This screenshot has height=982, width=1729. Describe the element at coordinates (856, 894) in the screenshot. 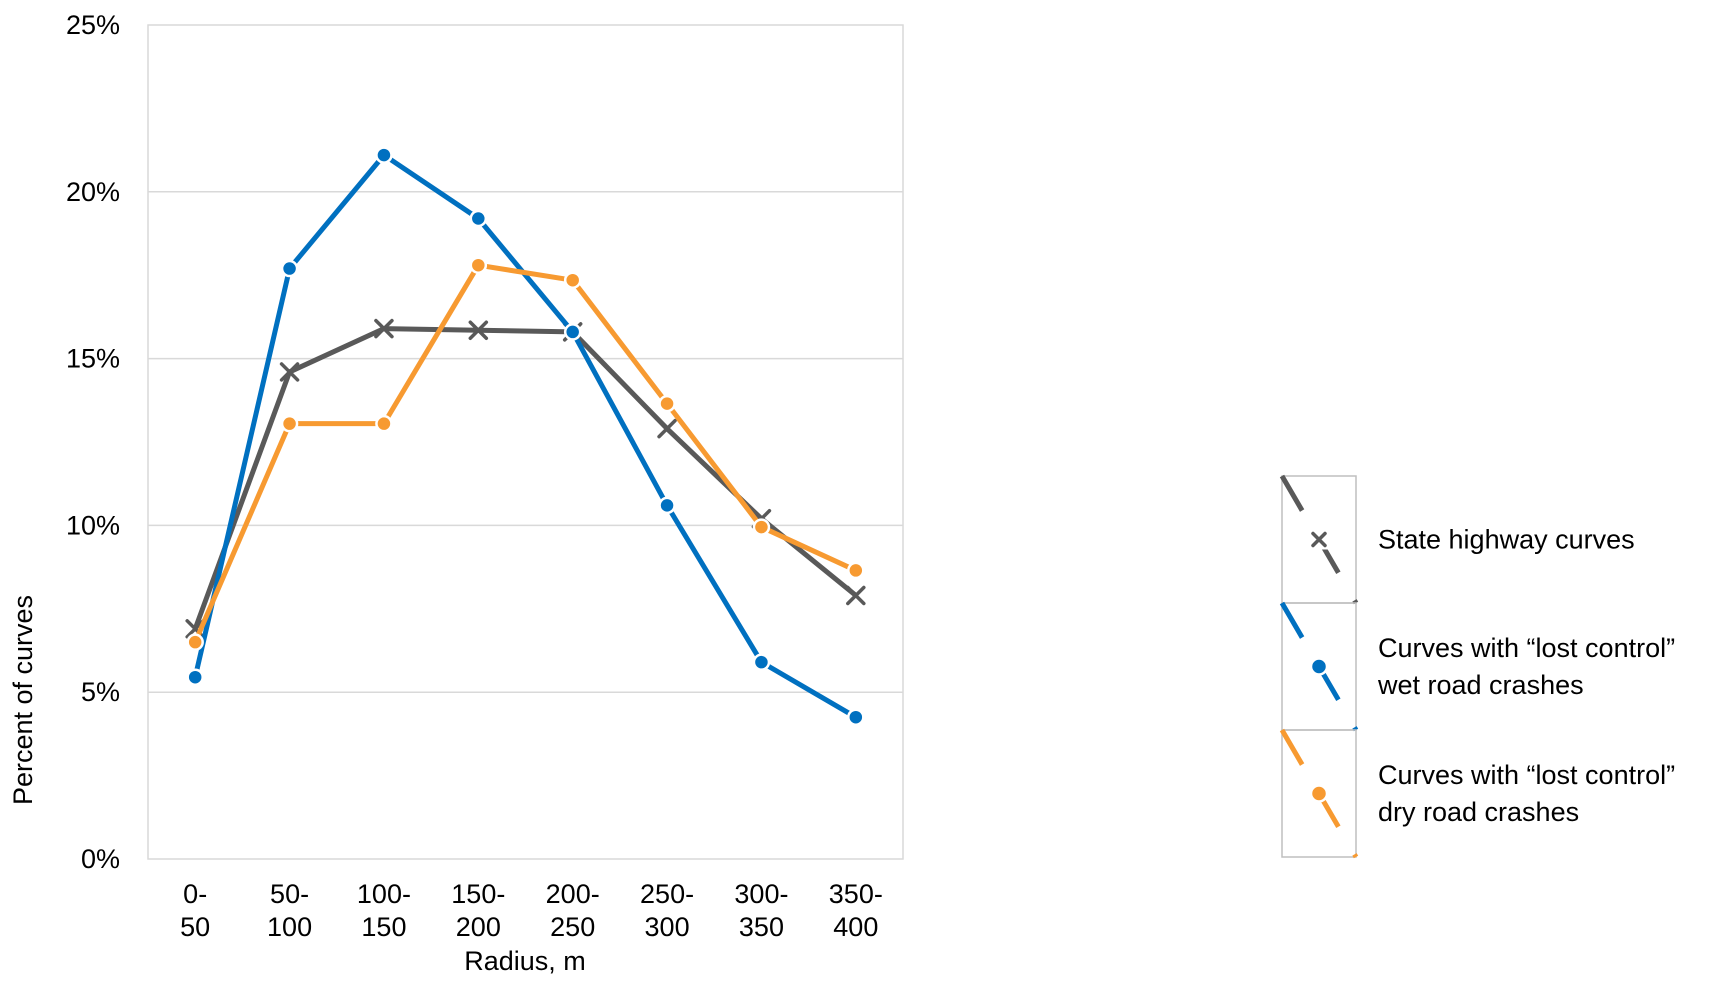

I see `x-tick-label: 350-` at that location.